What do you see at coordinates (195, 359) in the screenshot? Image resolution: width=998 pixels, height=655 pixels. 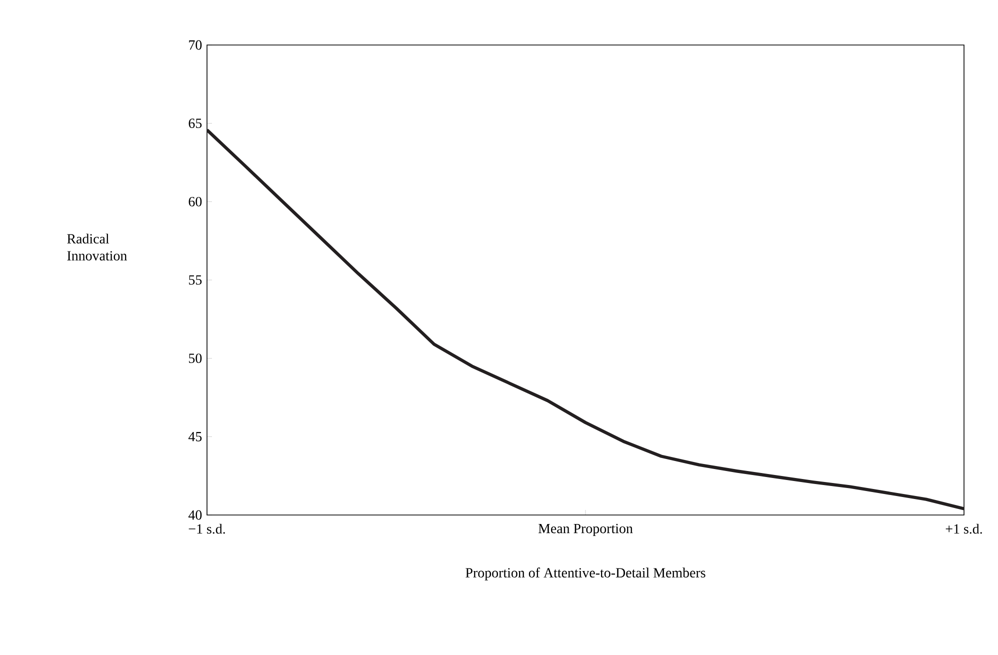 I see `y-tick-label: 50` at bounding box center [195, 359].